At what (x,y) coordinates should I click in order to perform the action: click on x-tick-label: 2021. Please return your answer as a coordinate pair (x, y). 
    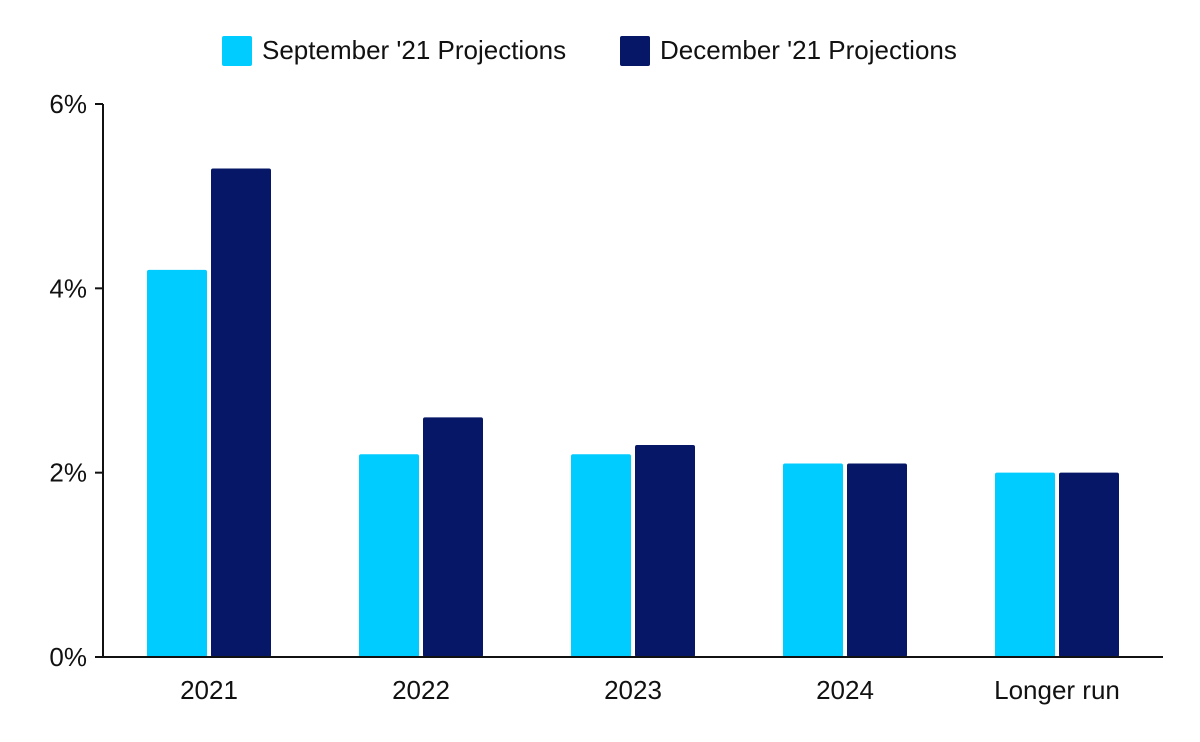
    Looking at the image, I should click on (209, 690).